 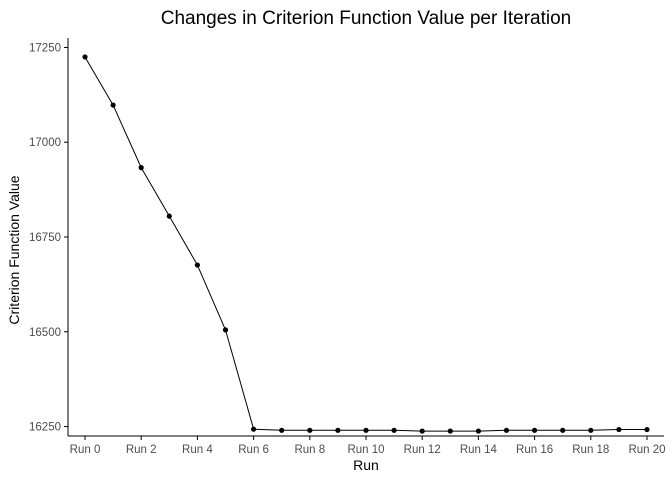 I want to click on x-tick-label: Run 16, so click(x=534, y=450).